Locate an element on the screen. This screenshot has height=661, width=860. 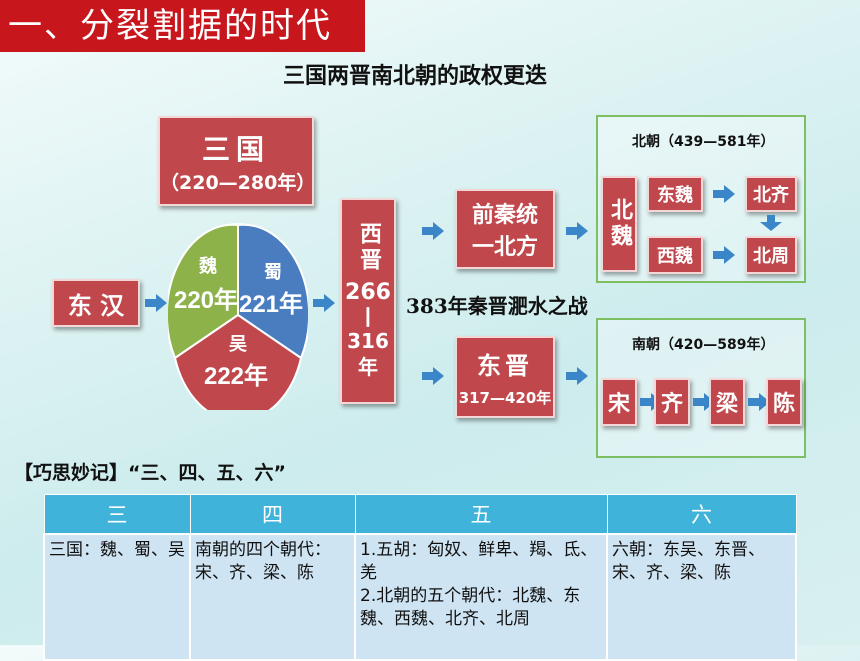
memo-table-header-row: 三 四 五 六 is located at coordinates (420, 514).